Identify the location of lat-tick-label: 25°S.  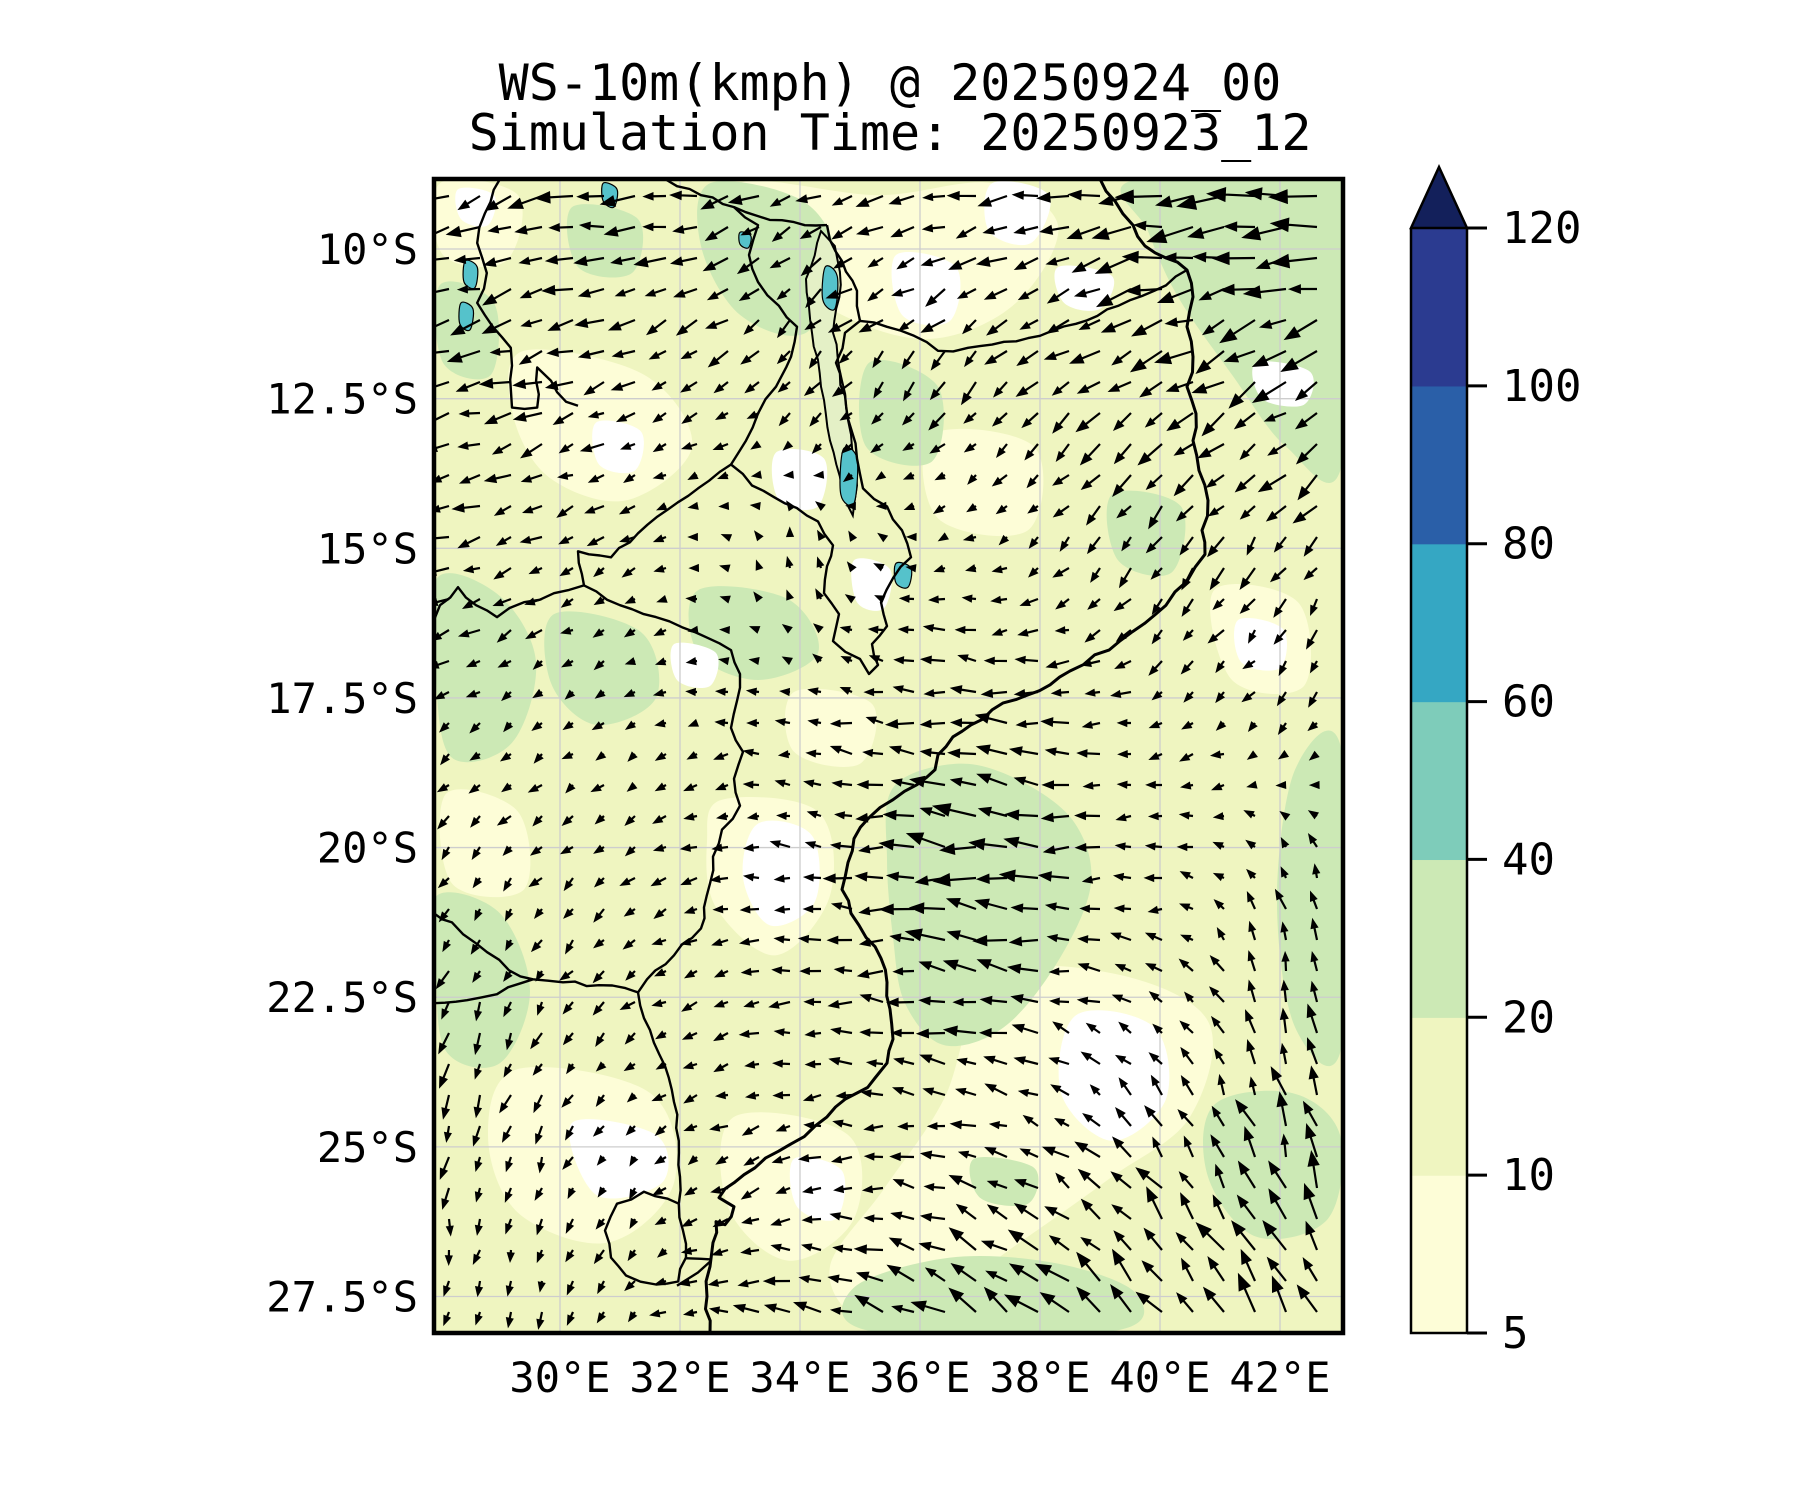
(367, 1147).